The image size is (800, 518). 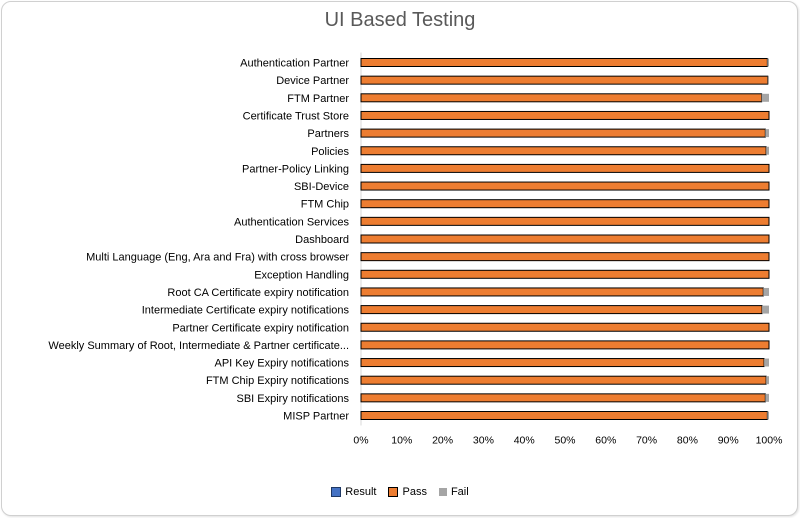 I want to click on legend-item-result: Result, so click(x=353, y=492).